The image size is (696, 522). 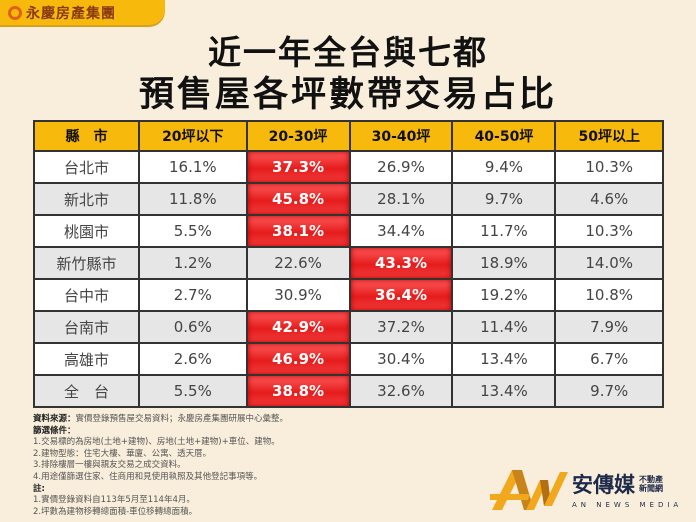 What do you see at coordinates (193, 199) in the screenshot?
I see `value-cell: 11.8%` at bounding box center [193, 199].